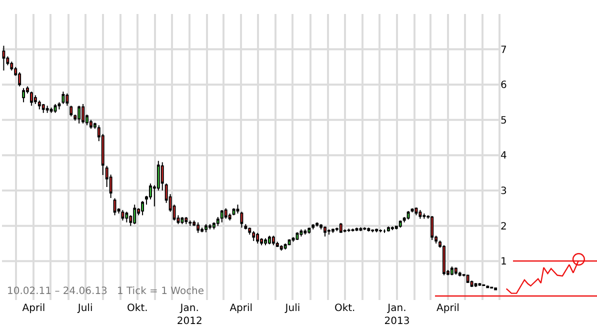 This screenshot has width=597, height=327. Describe the element at coordinates (503, 156) in the screenshot. I see `y-tick-label: 4` at that location.